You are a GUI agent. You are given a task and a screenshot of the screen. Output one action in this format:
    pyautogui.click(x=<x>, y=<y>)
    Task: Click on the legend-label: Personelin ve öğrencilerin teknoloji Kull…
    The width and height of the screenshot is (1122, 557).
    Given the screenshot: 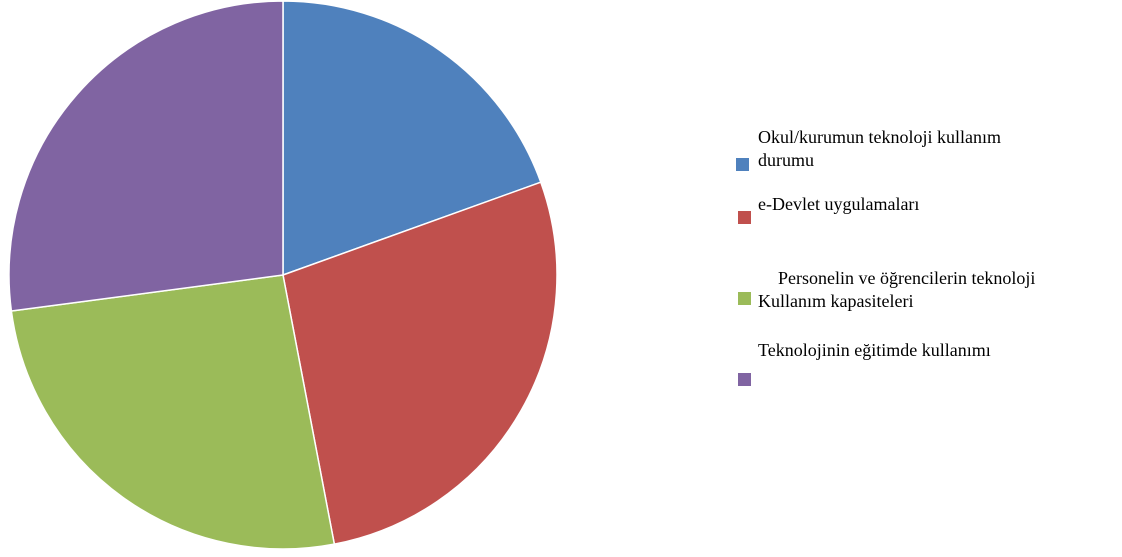 What is the action you would take?
    pyautogui.click(x=896, y=289)
    